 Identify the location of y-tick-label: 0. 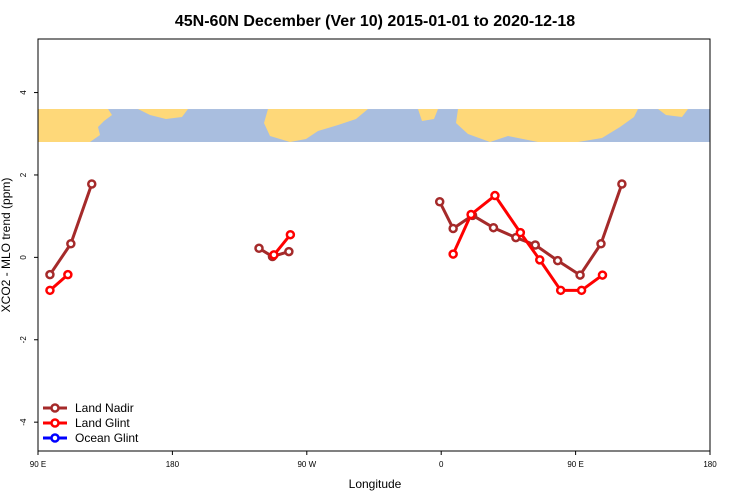
(23, 257).